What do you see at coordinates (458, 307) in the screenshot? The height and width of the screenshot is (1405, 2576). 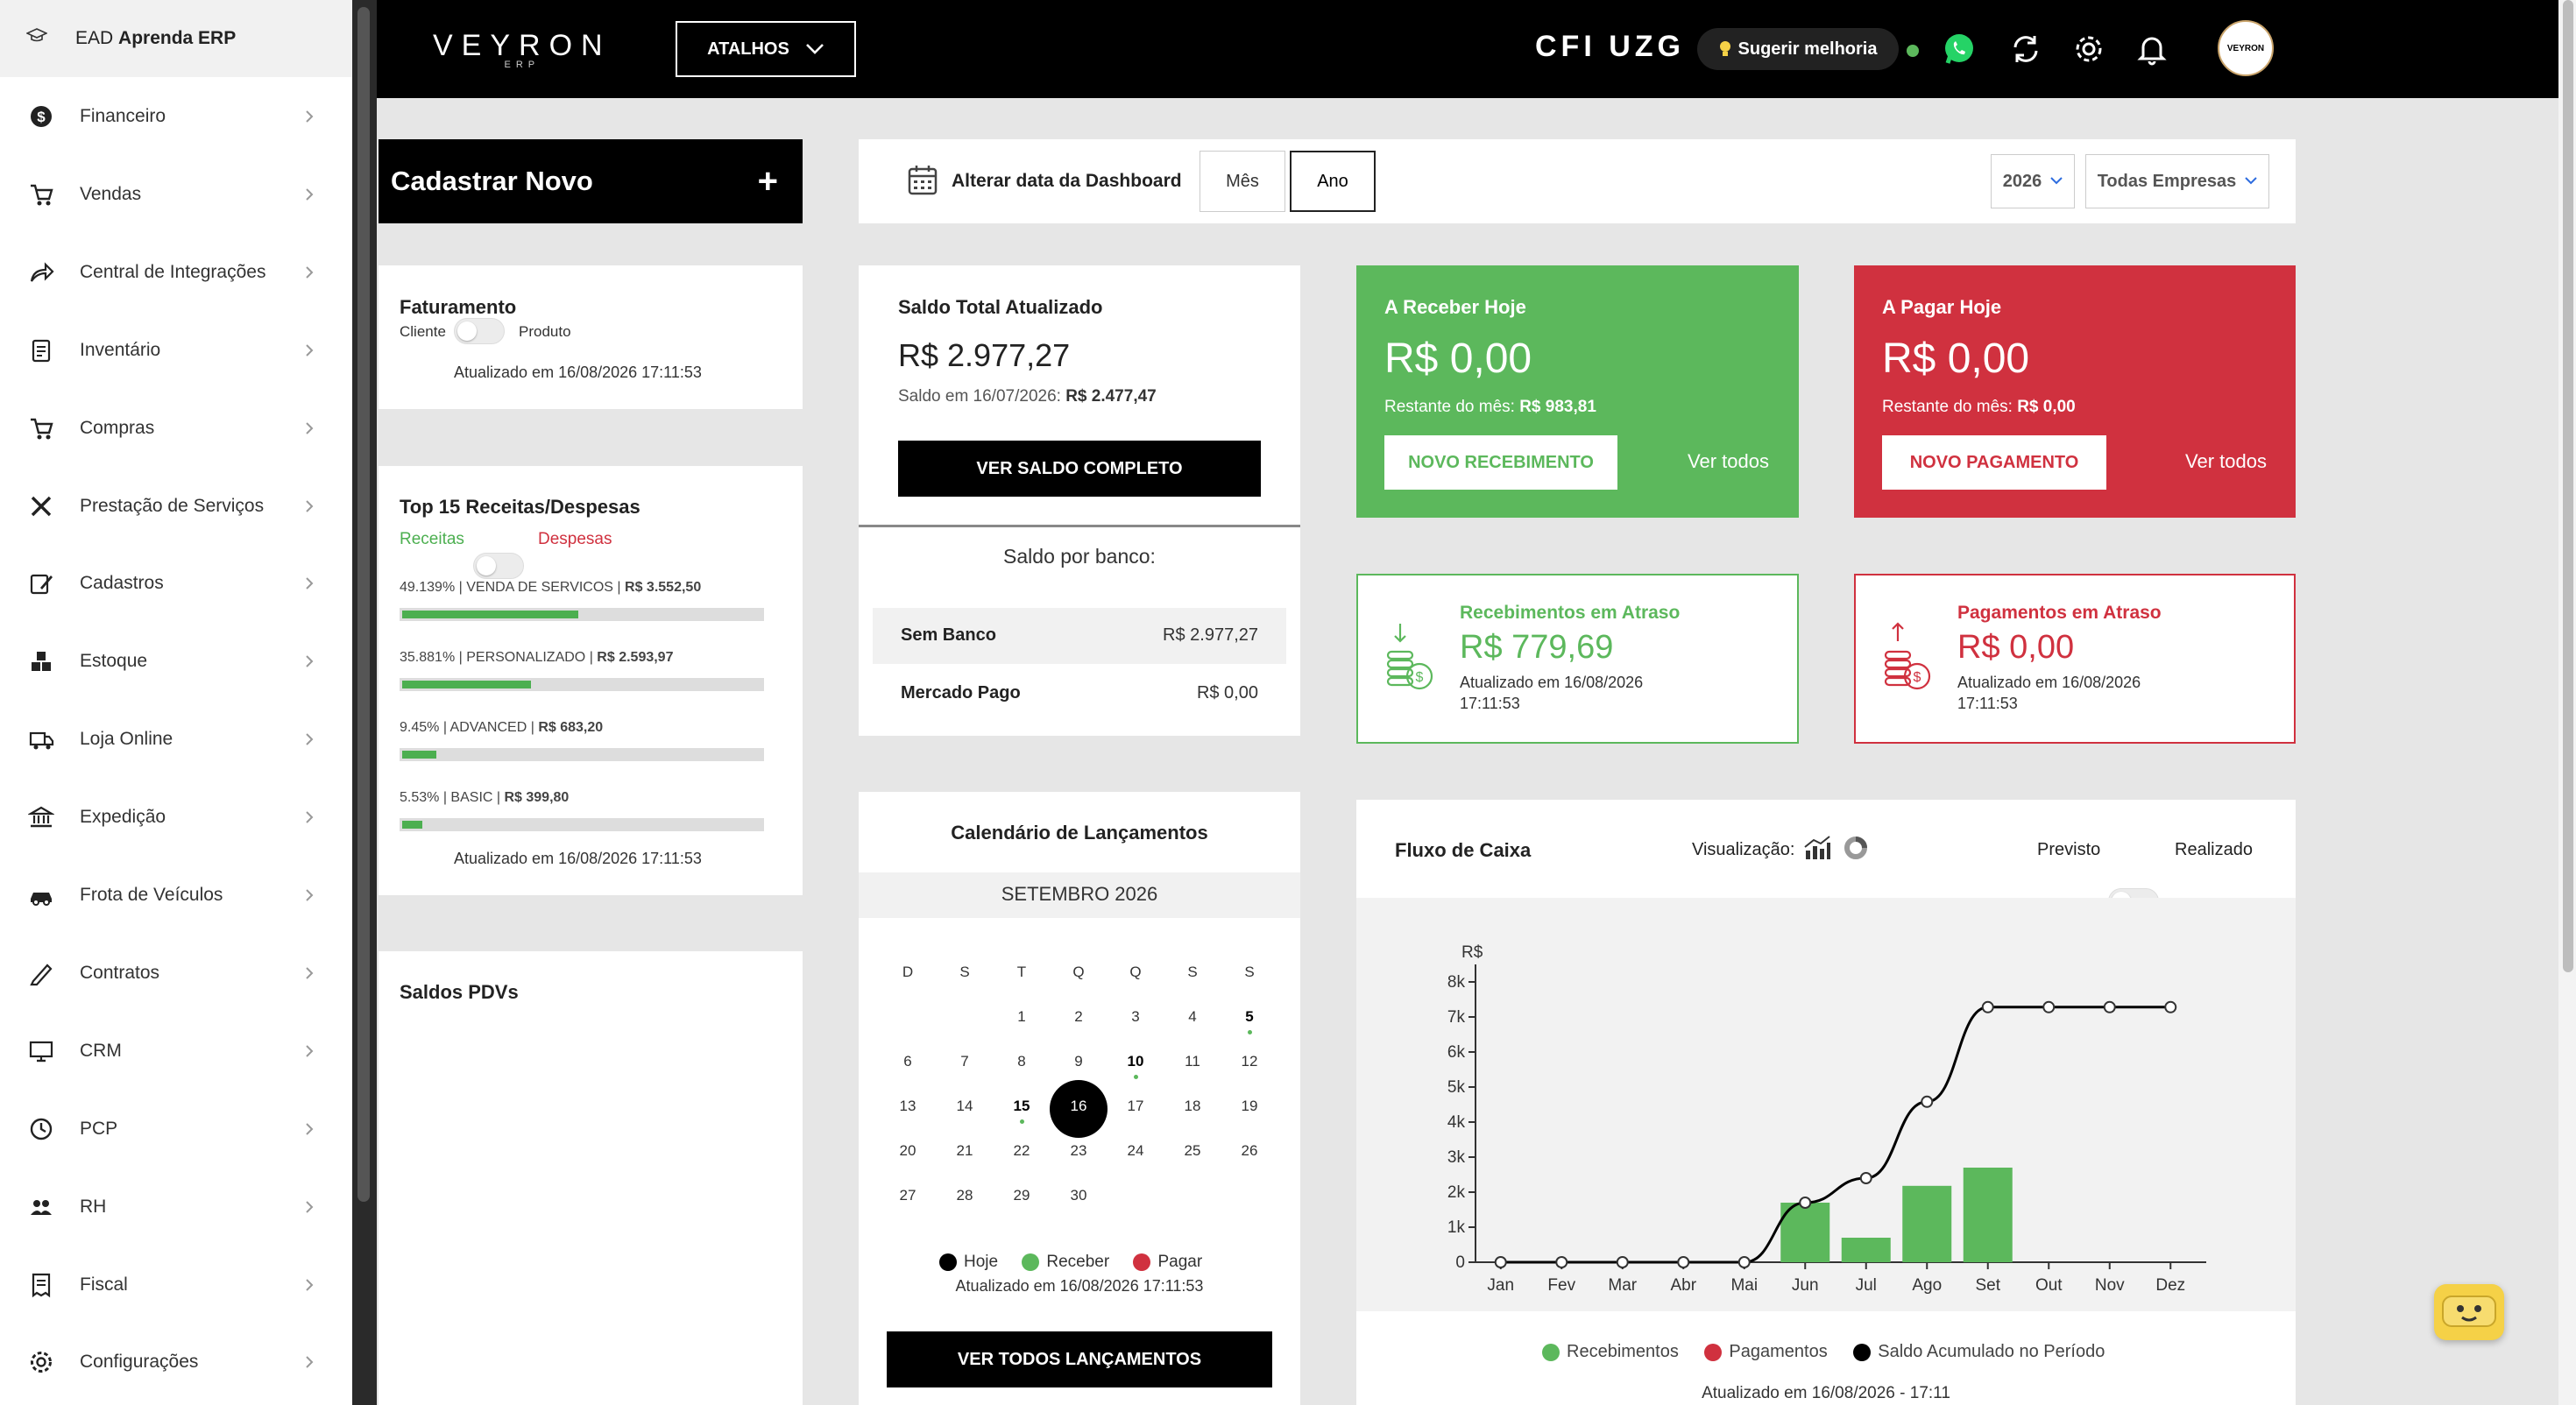 I see `billing-title: Faturamento` at bounding box center [458, 307].